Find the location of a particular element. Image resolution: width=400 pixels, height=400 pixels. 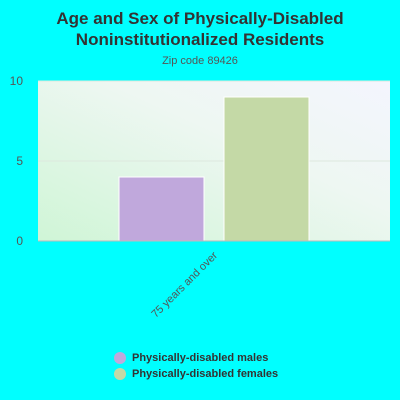

y-tick-label: 0 is located at coordinates (19, 241).